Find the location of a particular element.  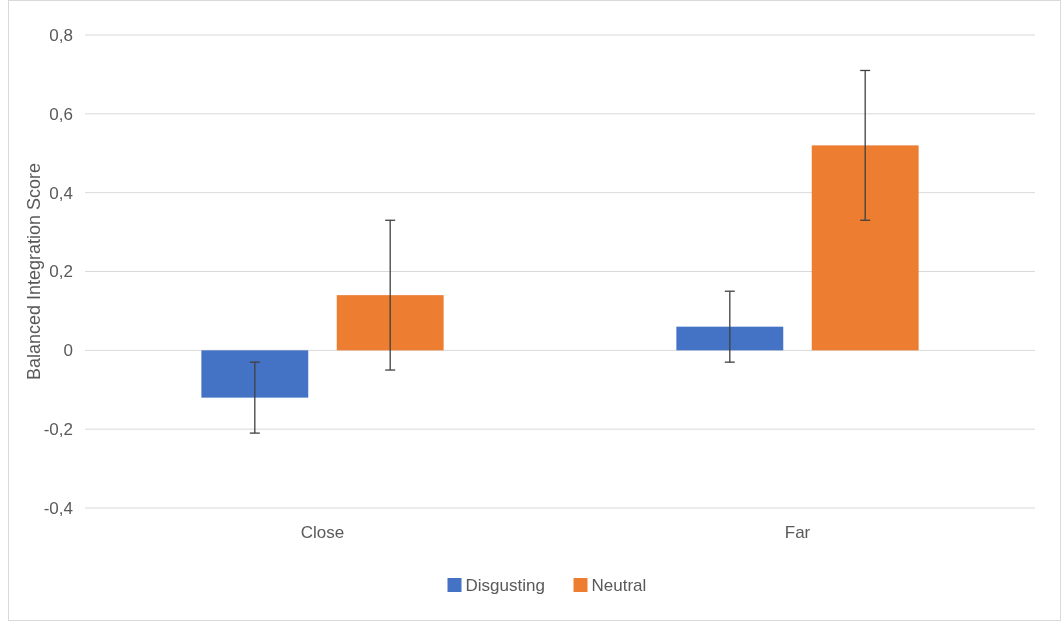

y-axis-title: Balanced Integration Score is located at coordinates (34, 271).